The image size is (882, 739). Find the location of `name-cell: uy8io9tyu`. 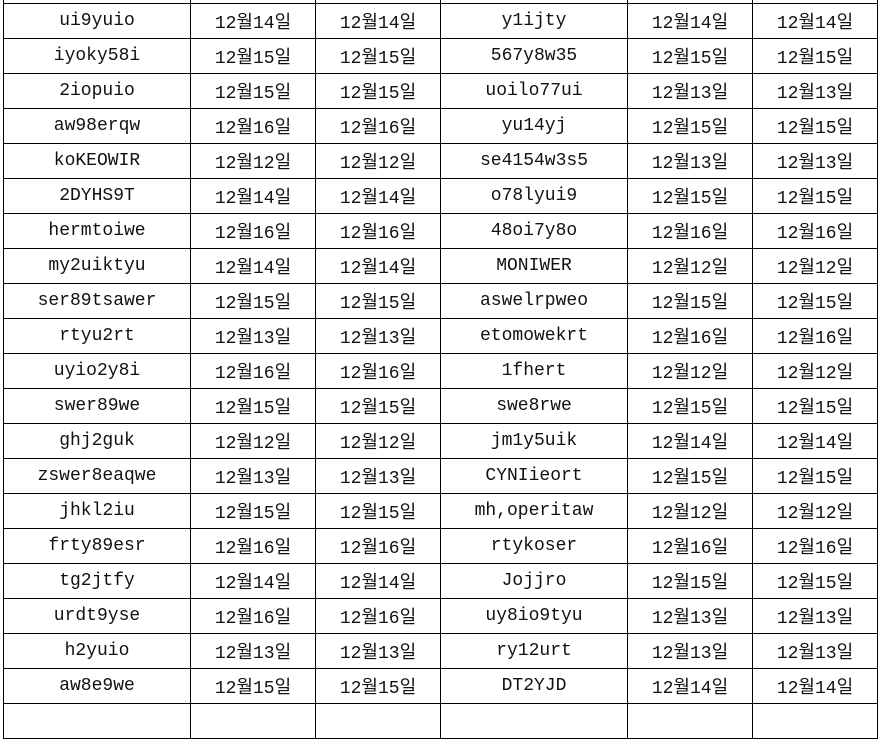

name-cell: uy8io9tyu is located at coordinates (534, 616).